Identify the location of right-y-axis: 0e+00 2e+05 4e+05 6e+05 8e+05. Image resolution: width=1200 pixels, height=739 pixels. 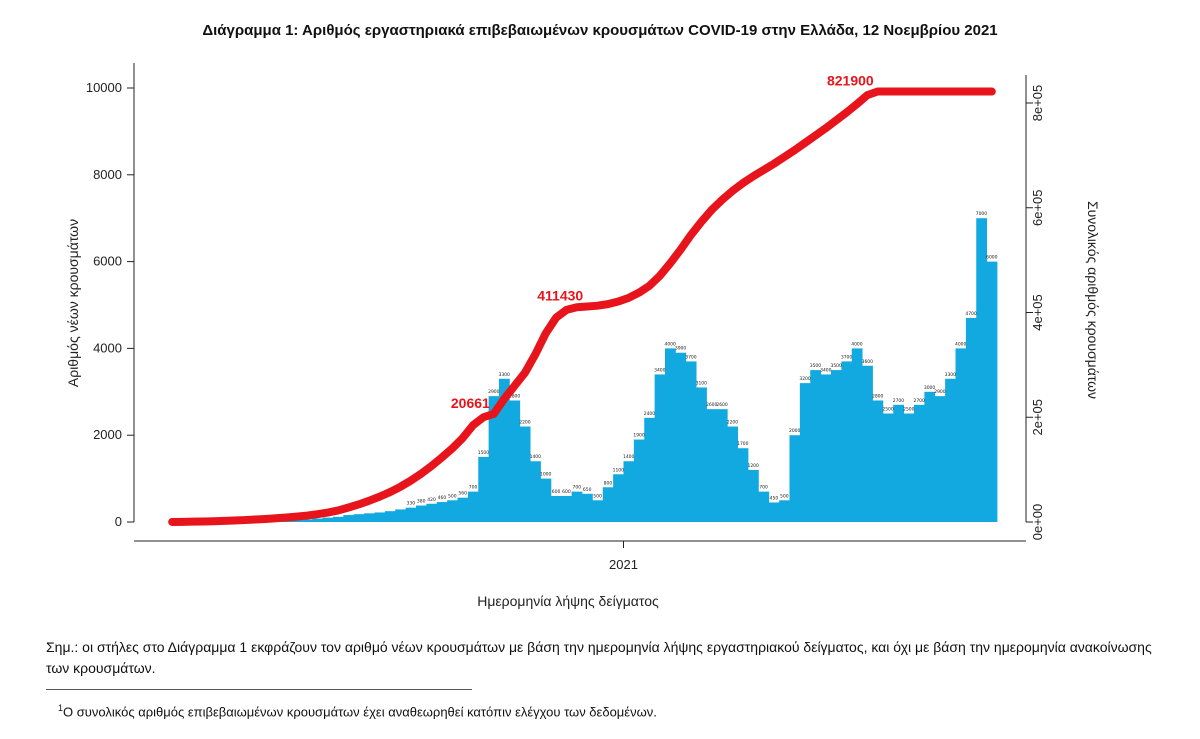
(1035, 308).